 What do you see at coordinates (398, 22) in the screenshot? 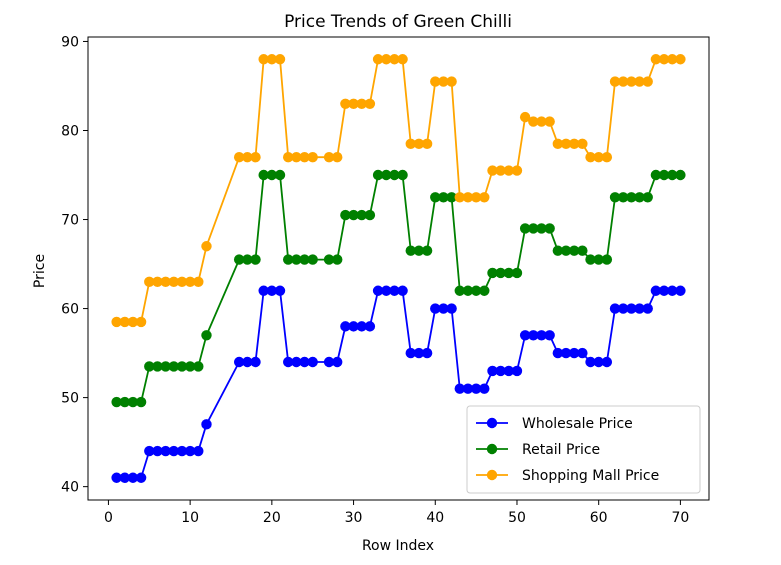
I see `chart-title: Price Trends of Green Chilli` at bounding box center [398, 22].